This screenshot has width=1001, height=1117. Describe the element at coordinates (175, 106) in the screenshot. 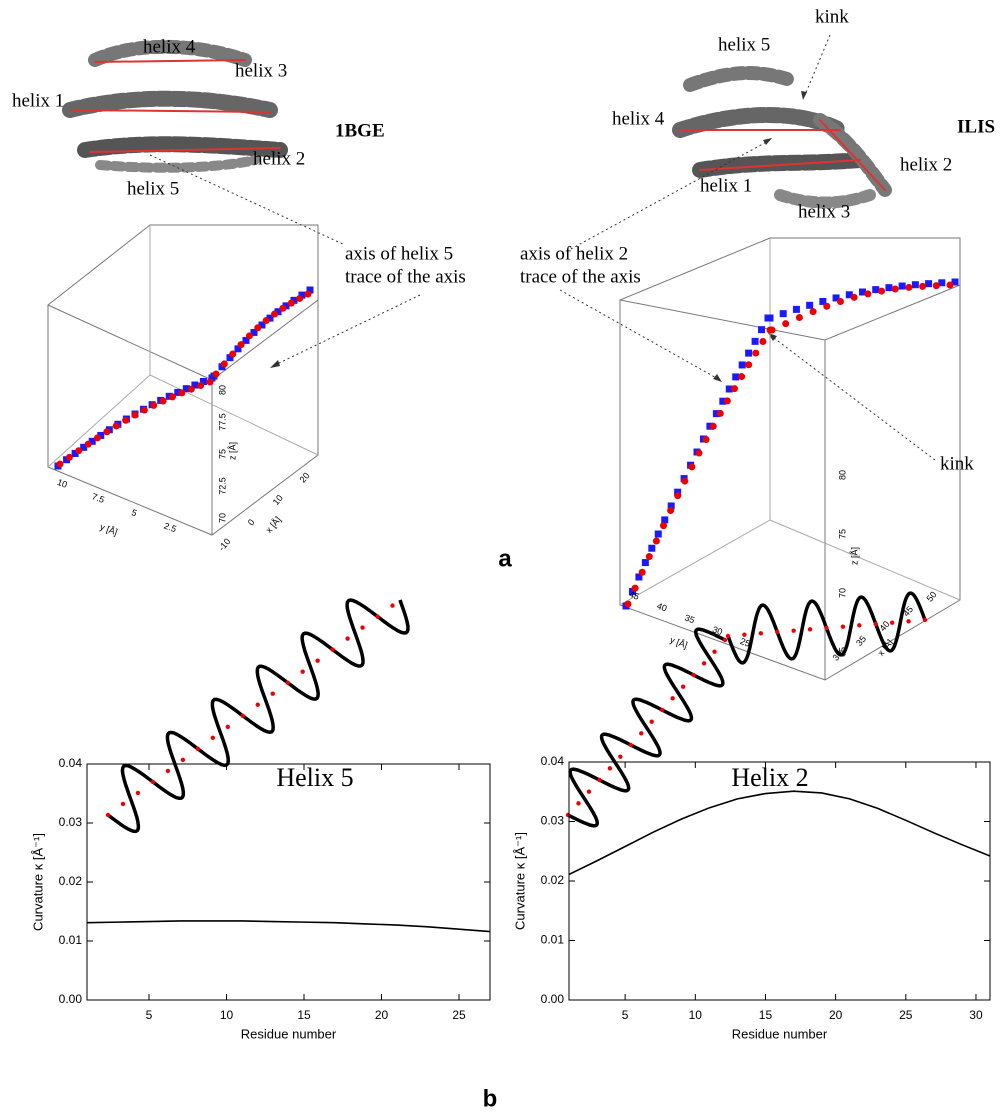

I see `molecule-left` at that location.